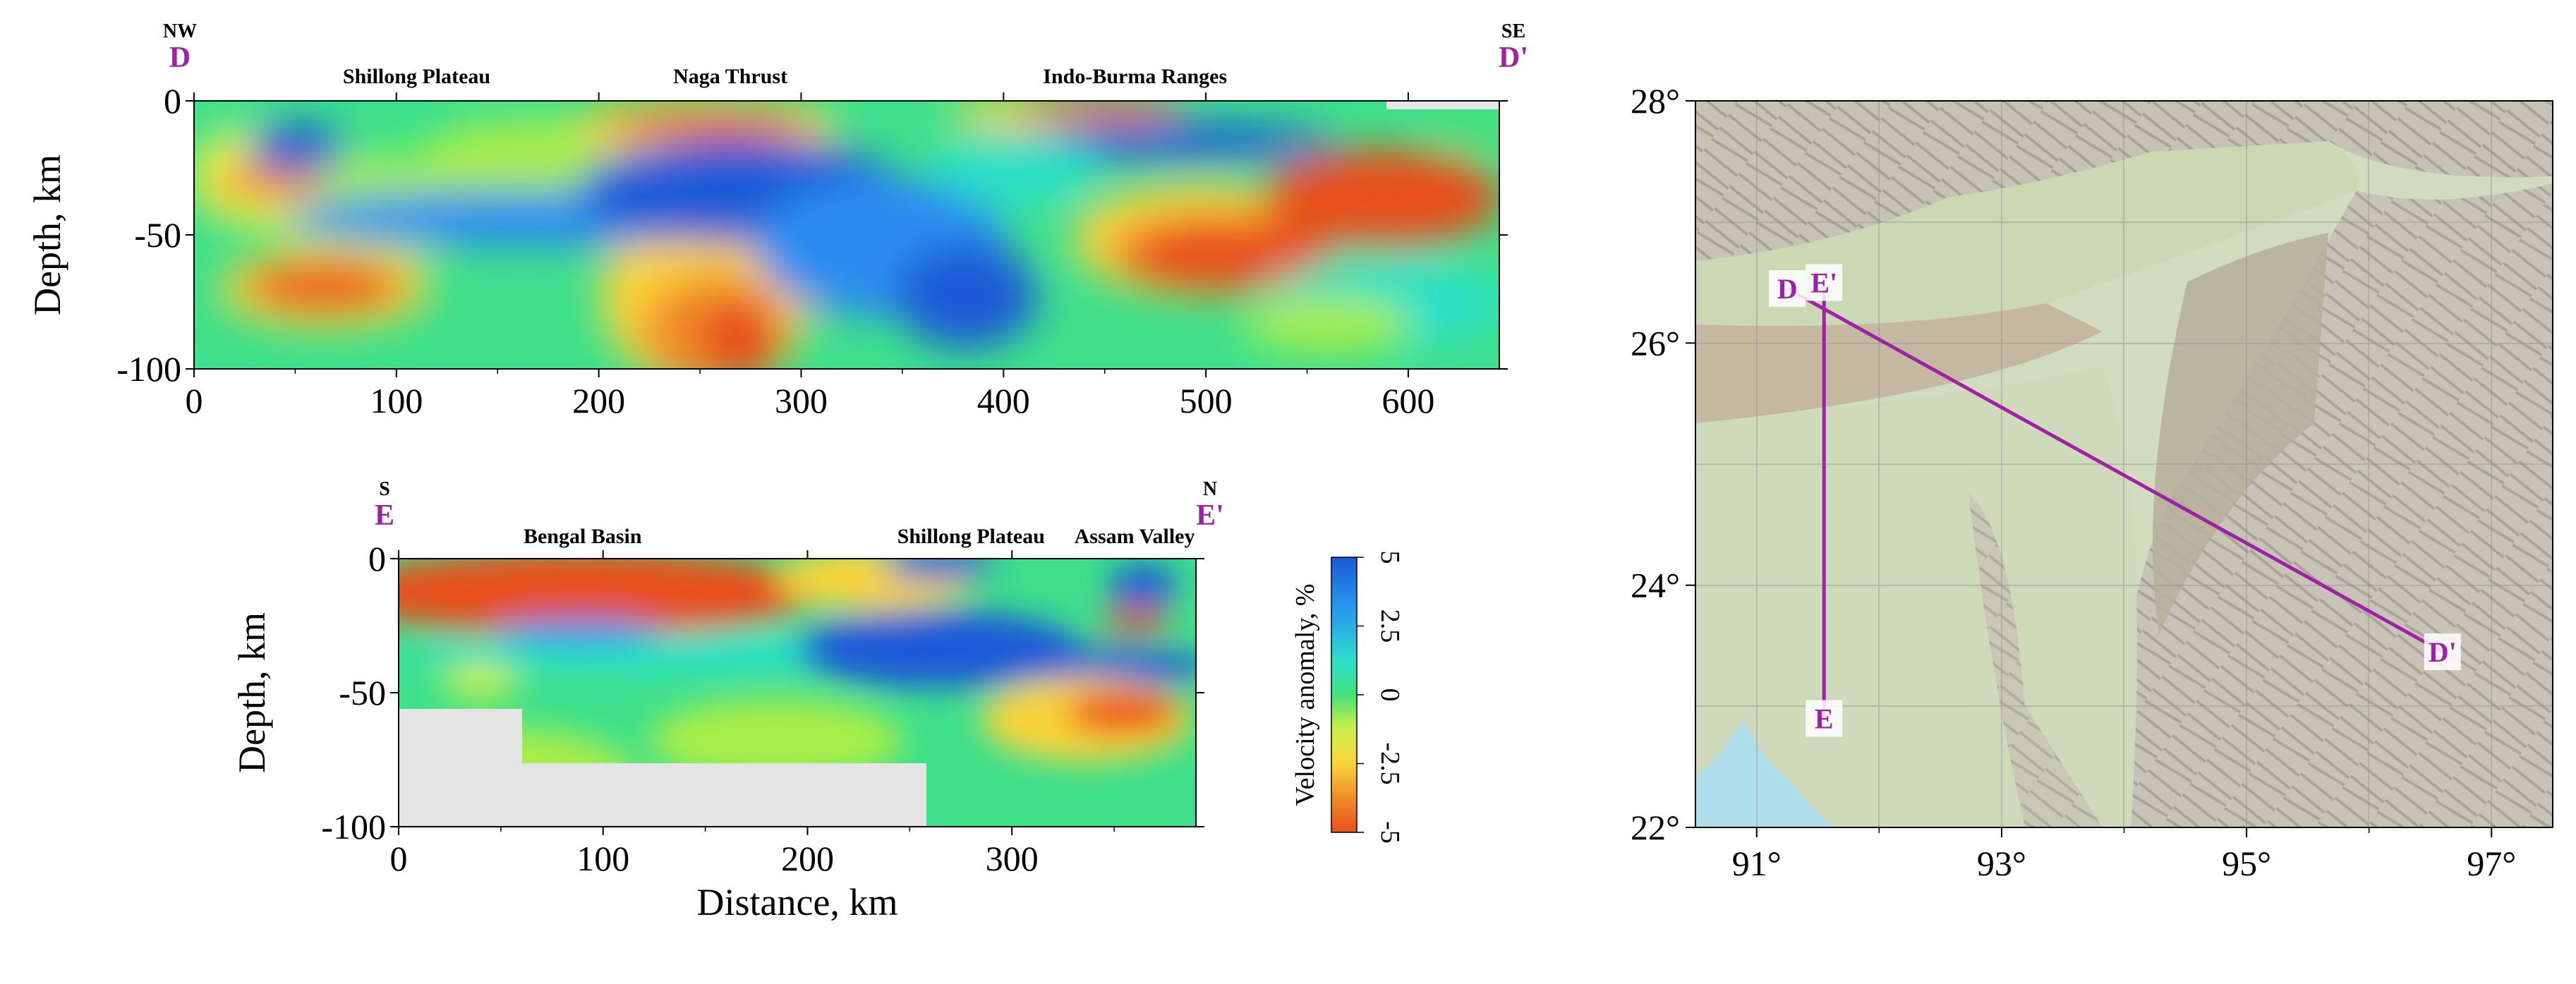 Image resolution: width=2576 pixels, height=984 pixels. What do you see at coordinates (2114, 470) in the screenshot?
I see `profile-line` at bounding box center [2114, 470].